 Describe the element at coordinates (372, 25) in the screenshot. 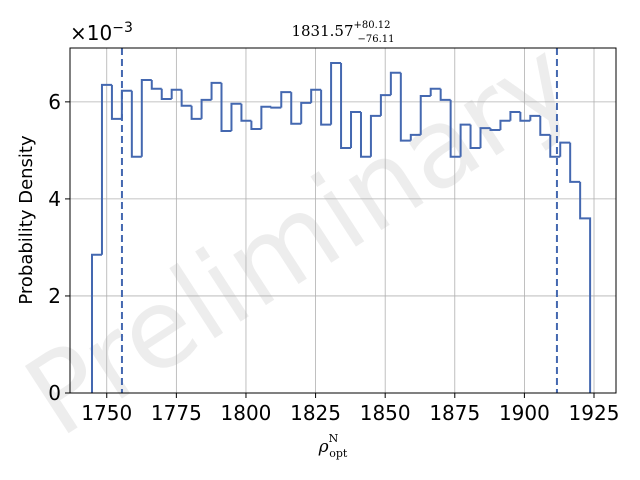

I see `title-upper: +80.12` at that location.